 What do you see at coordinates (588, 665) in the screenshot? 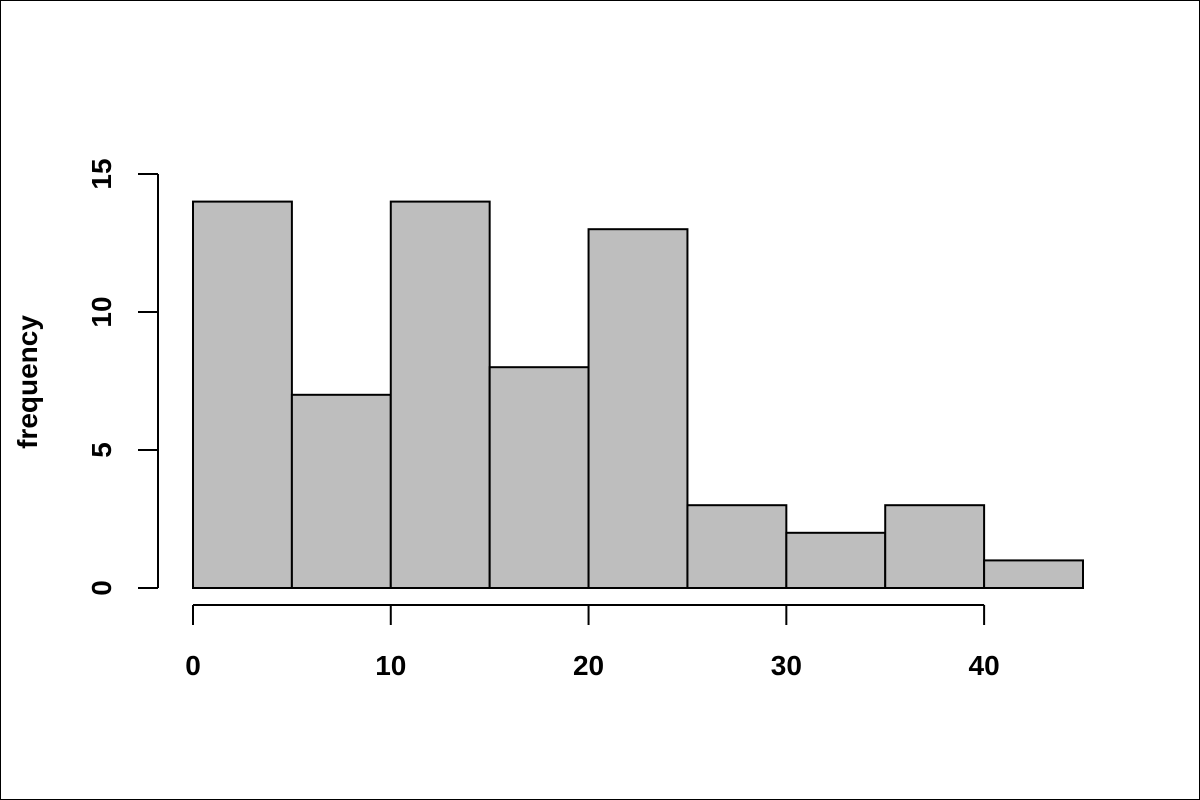
I see `x-tick-label-20: 20` at bounding box center [588, 665].